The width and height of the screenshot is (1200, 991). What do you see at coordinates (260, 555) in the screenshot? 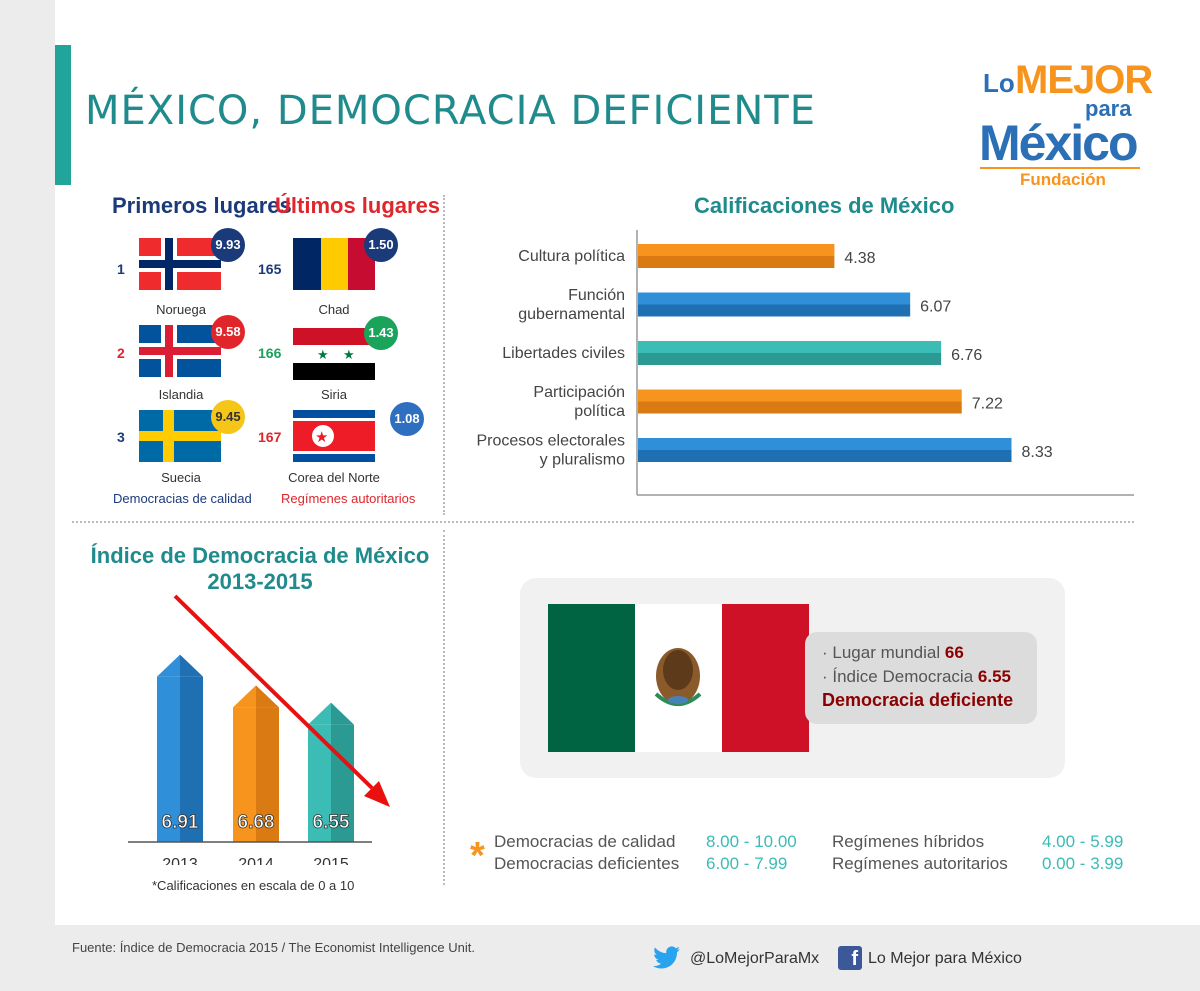
I see `index-chart-title-text: Índice de Democracia de México` at bounding box center [260, 555].